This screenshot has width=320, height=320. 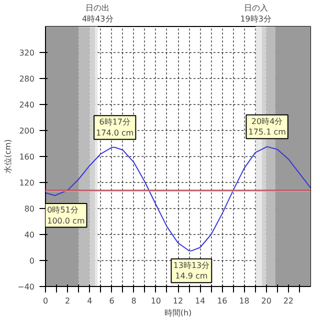 I want to click on y-tick-label: −40, so click(x=26, y=287).